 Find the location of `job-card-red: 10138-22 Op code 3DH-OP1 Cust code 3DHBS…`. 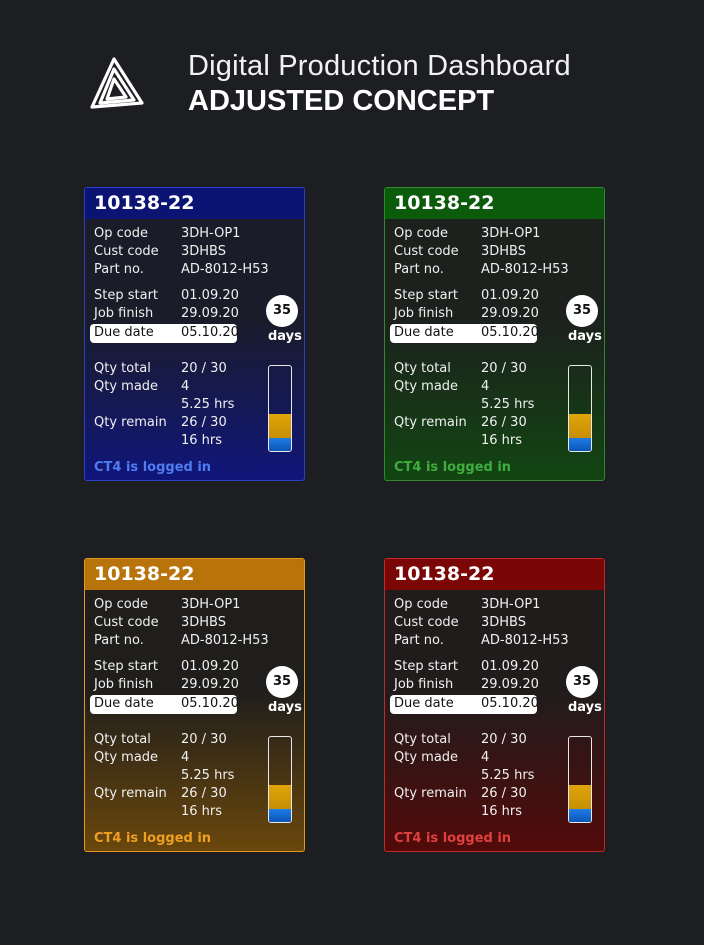

job-card-red: 10138-22 Op code 3DH-OP1 Cust code 3DHBS… is located at coordinates (494, 705).